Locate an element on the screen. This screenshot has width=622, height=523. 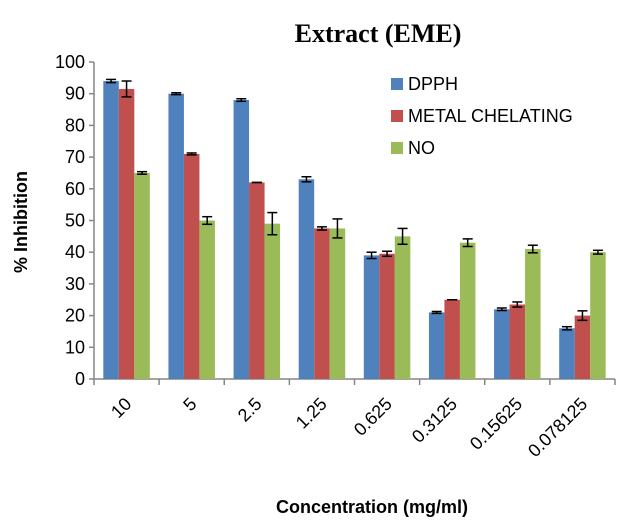
y-tick-label: 100 is located at coordinates (70, 62).